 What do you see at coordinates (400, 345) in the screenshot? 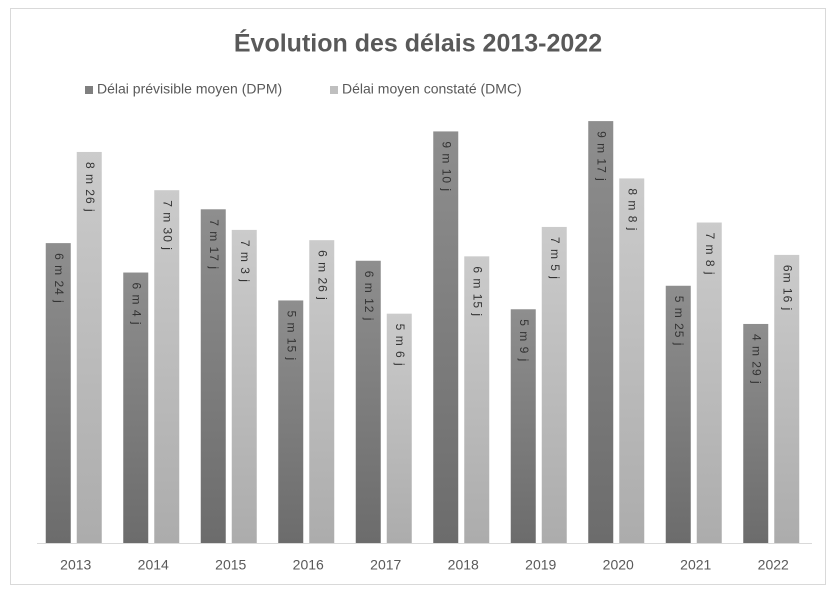
I see `value-label: 5 m 6 j` at bounding box center [400, 345].